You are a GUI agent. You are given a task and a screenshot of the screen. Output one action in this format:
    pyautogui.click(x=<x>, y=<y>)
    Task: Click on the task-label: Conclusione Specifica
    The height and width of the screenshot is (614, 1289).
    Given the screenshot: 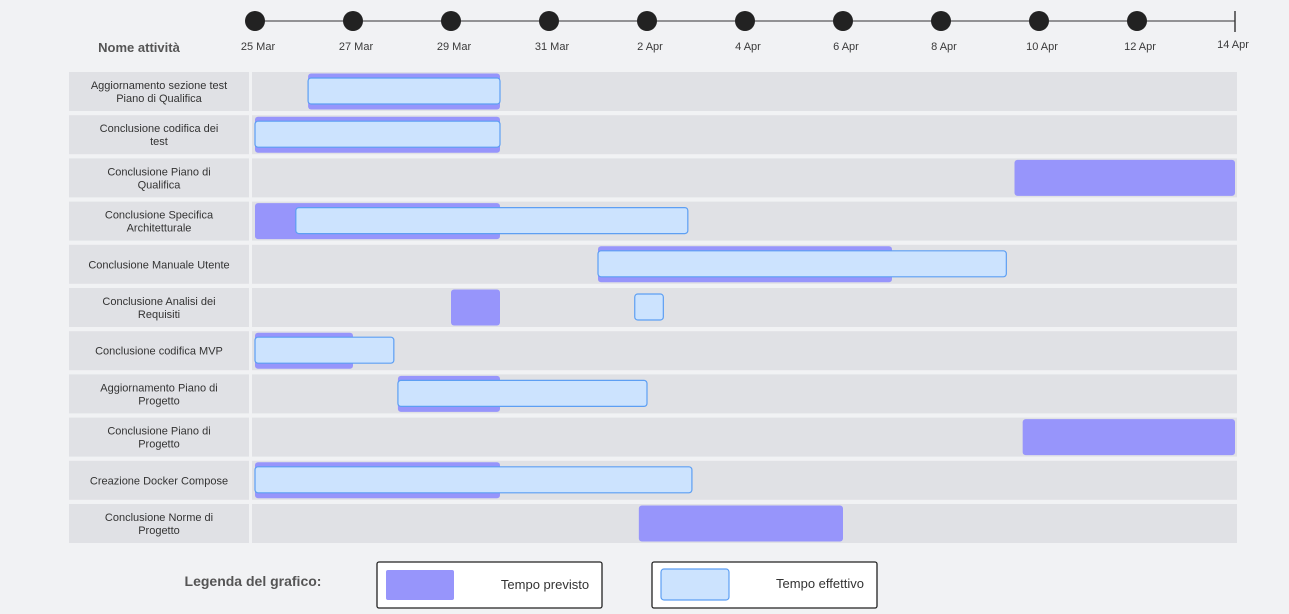 What is the action you would take?
    pyautogui.click(x=159, y=216)
    